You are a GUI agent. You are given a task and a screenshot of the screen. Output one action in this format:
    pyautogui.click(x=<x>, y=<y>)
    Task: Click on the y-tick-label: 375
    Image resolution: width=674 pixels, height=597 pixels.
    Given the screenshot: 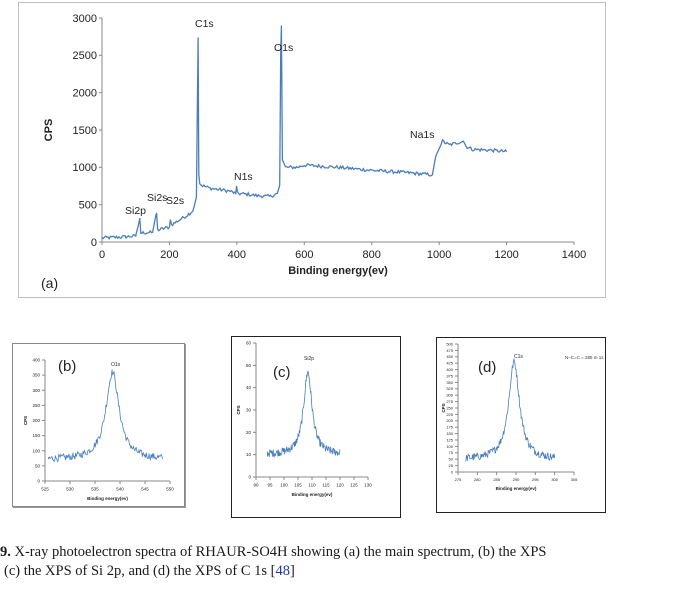 What is the action you would take?
    pyautogui.click(x=449, y=375)
    